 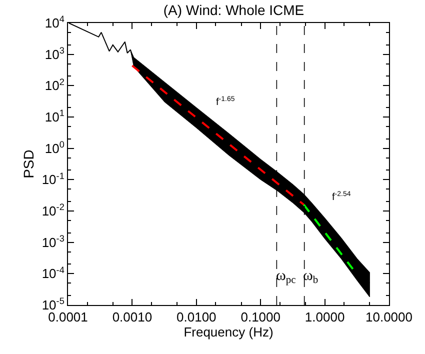 I want to click on y-tick-label: 10$^{-4}$, so click(x=53, y=273).